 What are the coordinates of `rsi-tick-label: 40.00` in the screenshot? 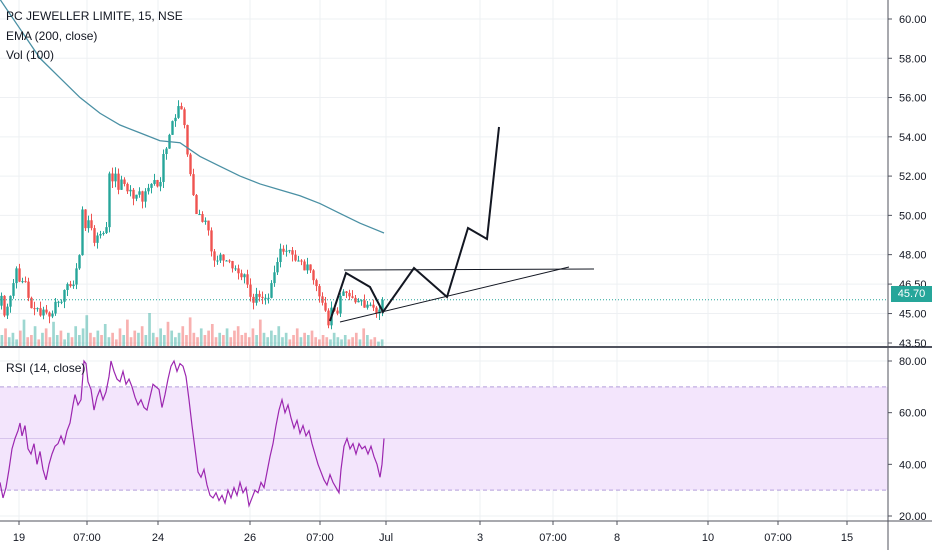 It's located at (913, 465).